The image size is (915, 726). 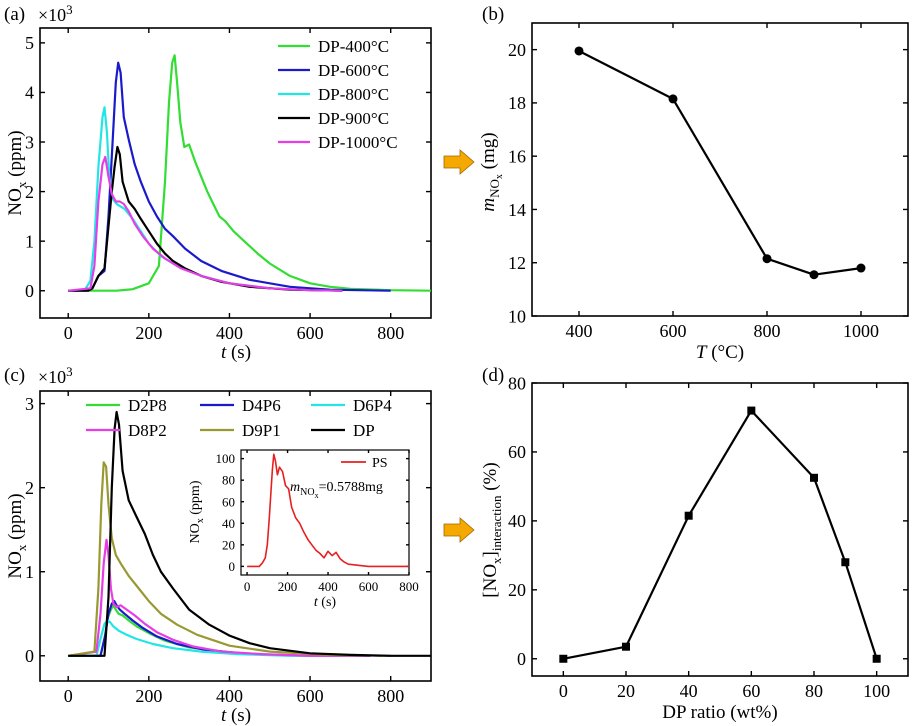 I want to click on panel-c-label: (c), so click(x=14, y=375).